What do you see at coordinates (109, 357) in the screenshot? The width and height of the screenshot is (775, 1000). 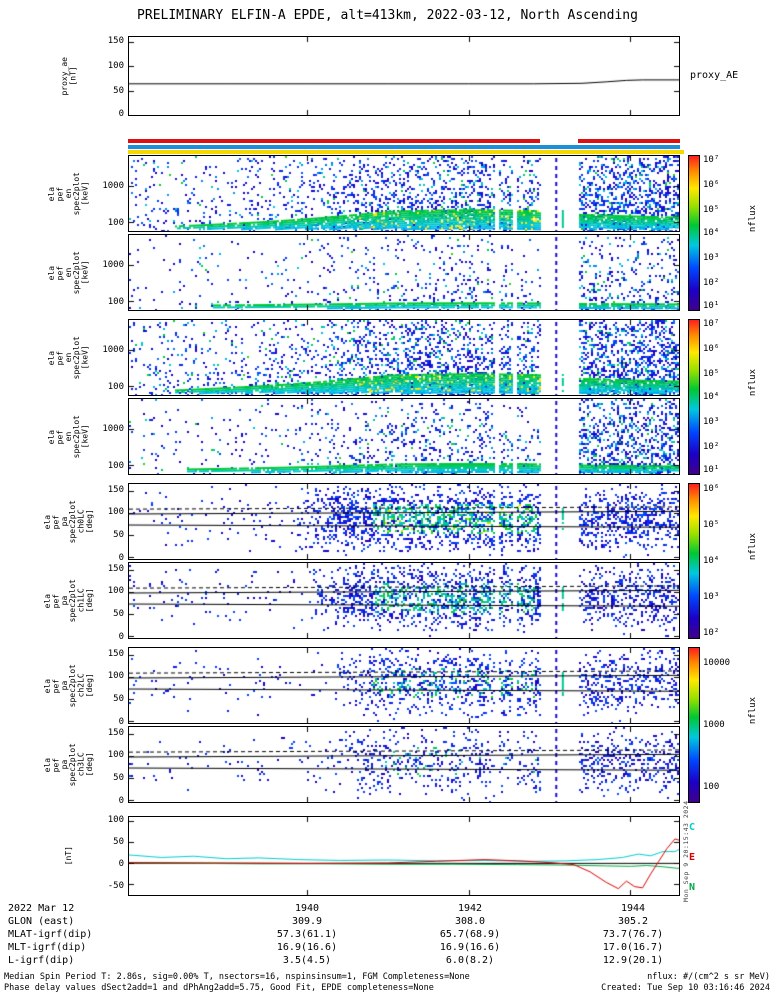 I see `spec3-yticks: 1000 100` at bounding box center [109, 357].